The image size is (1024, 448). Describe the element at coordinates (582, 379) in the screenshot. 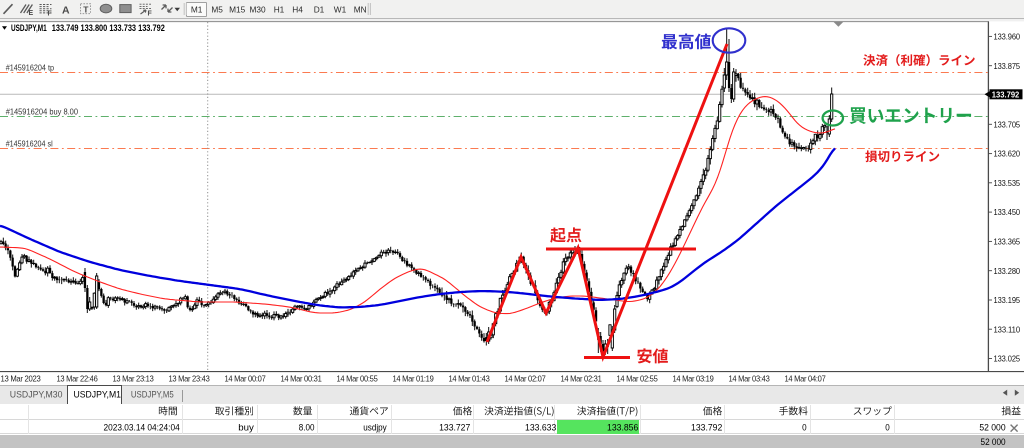

I see `svg-text: 14 Mar 02:31` at that location.